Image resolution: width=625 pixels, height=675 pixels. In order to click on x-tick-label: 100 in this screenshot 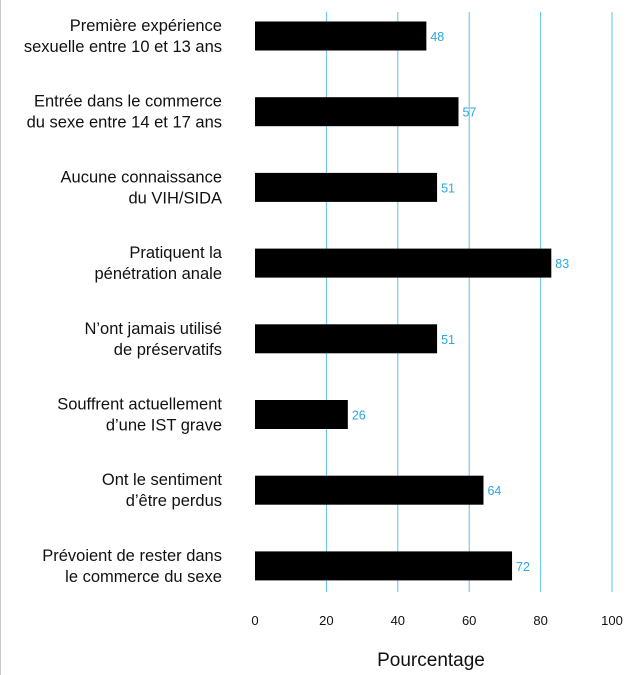, I will do `click(612, 620)`.